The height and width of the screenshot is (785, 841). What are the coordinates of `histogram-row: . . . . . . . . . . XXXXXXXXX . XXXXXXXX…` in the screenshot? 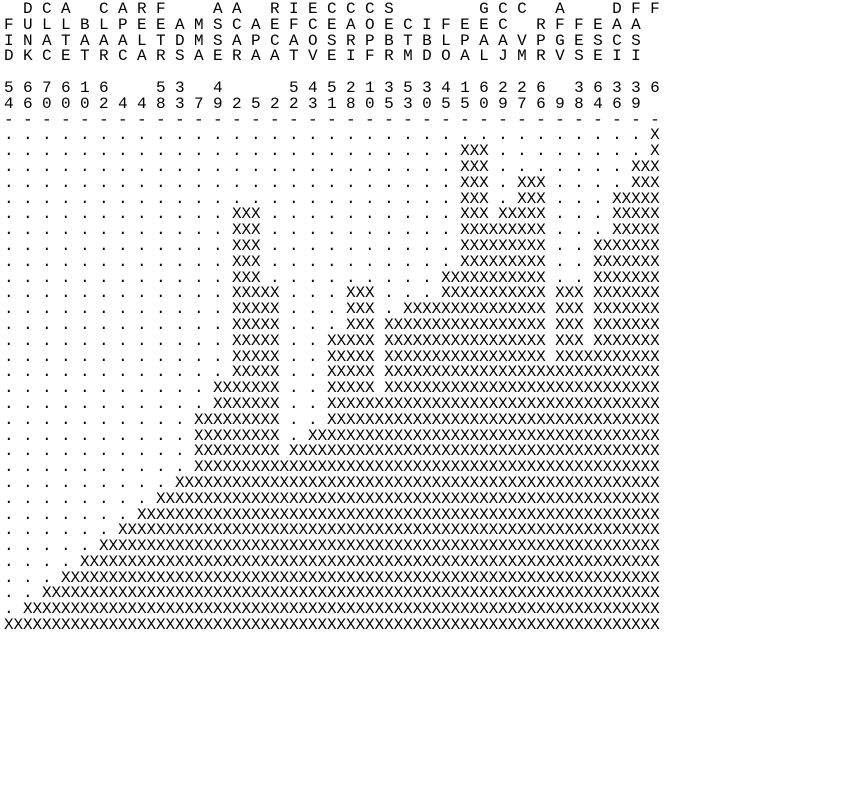 It's located at (332, 435).